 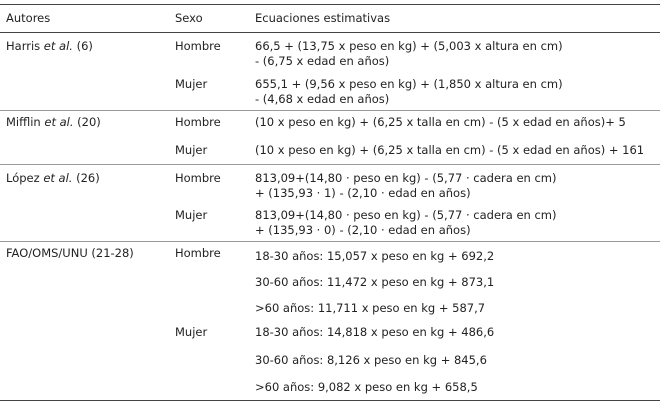 I want to click on equation-fao-male-30-60: 30-60 años: 11,472 x peso en kg + 873,1, so click(x=375, y=282).